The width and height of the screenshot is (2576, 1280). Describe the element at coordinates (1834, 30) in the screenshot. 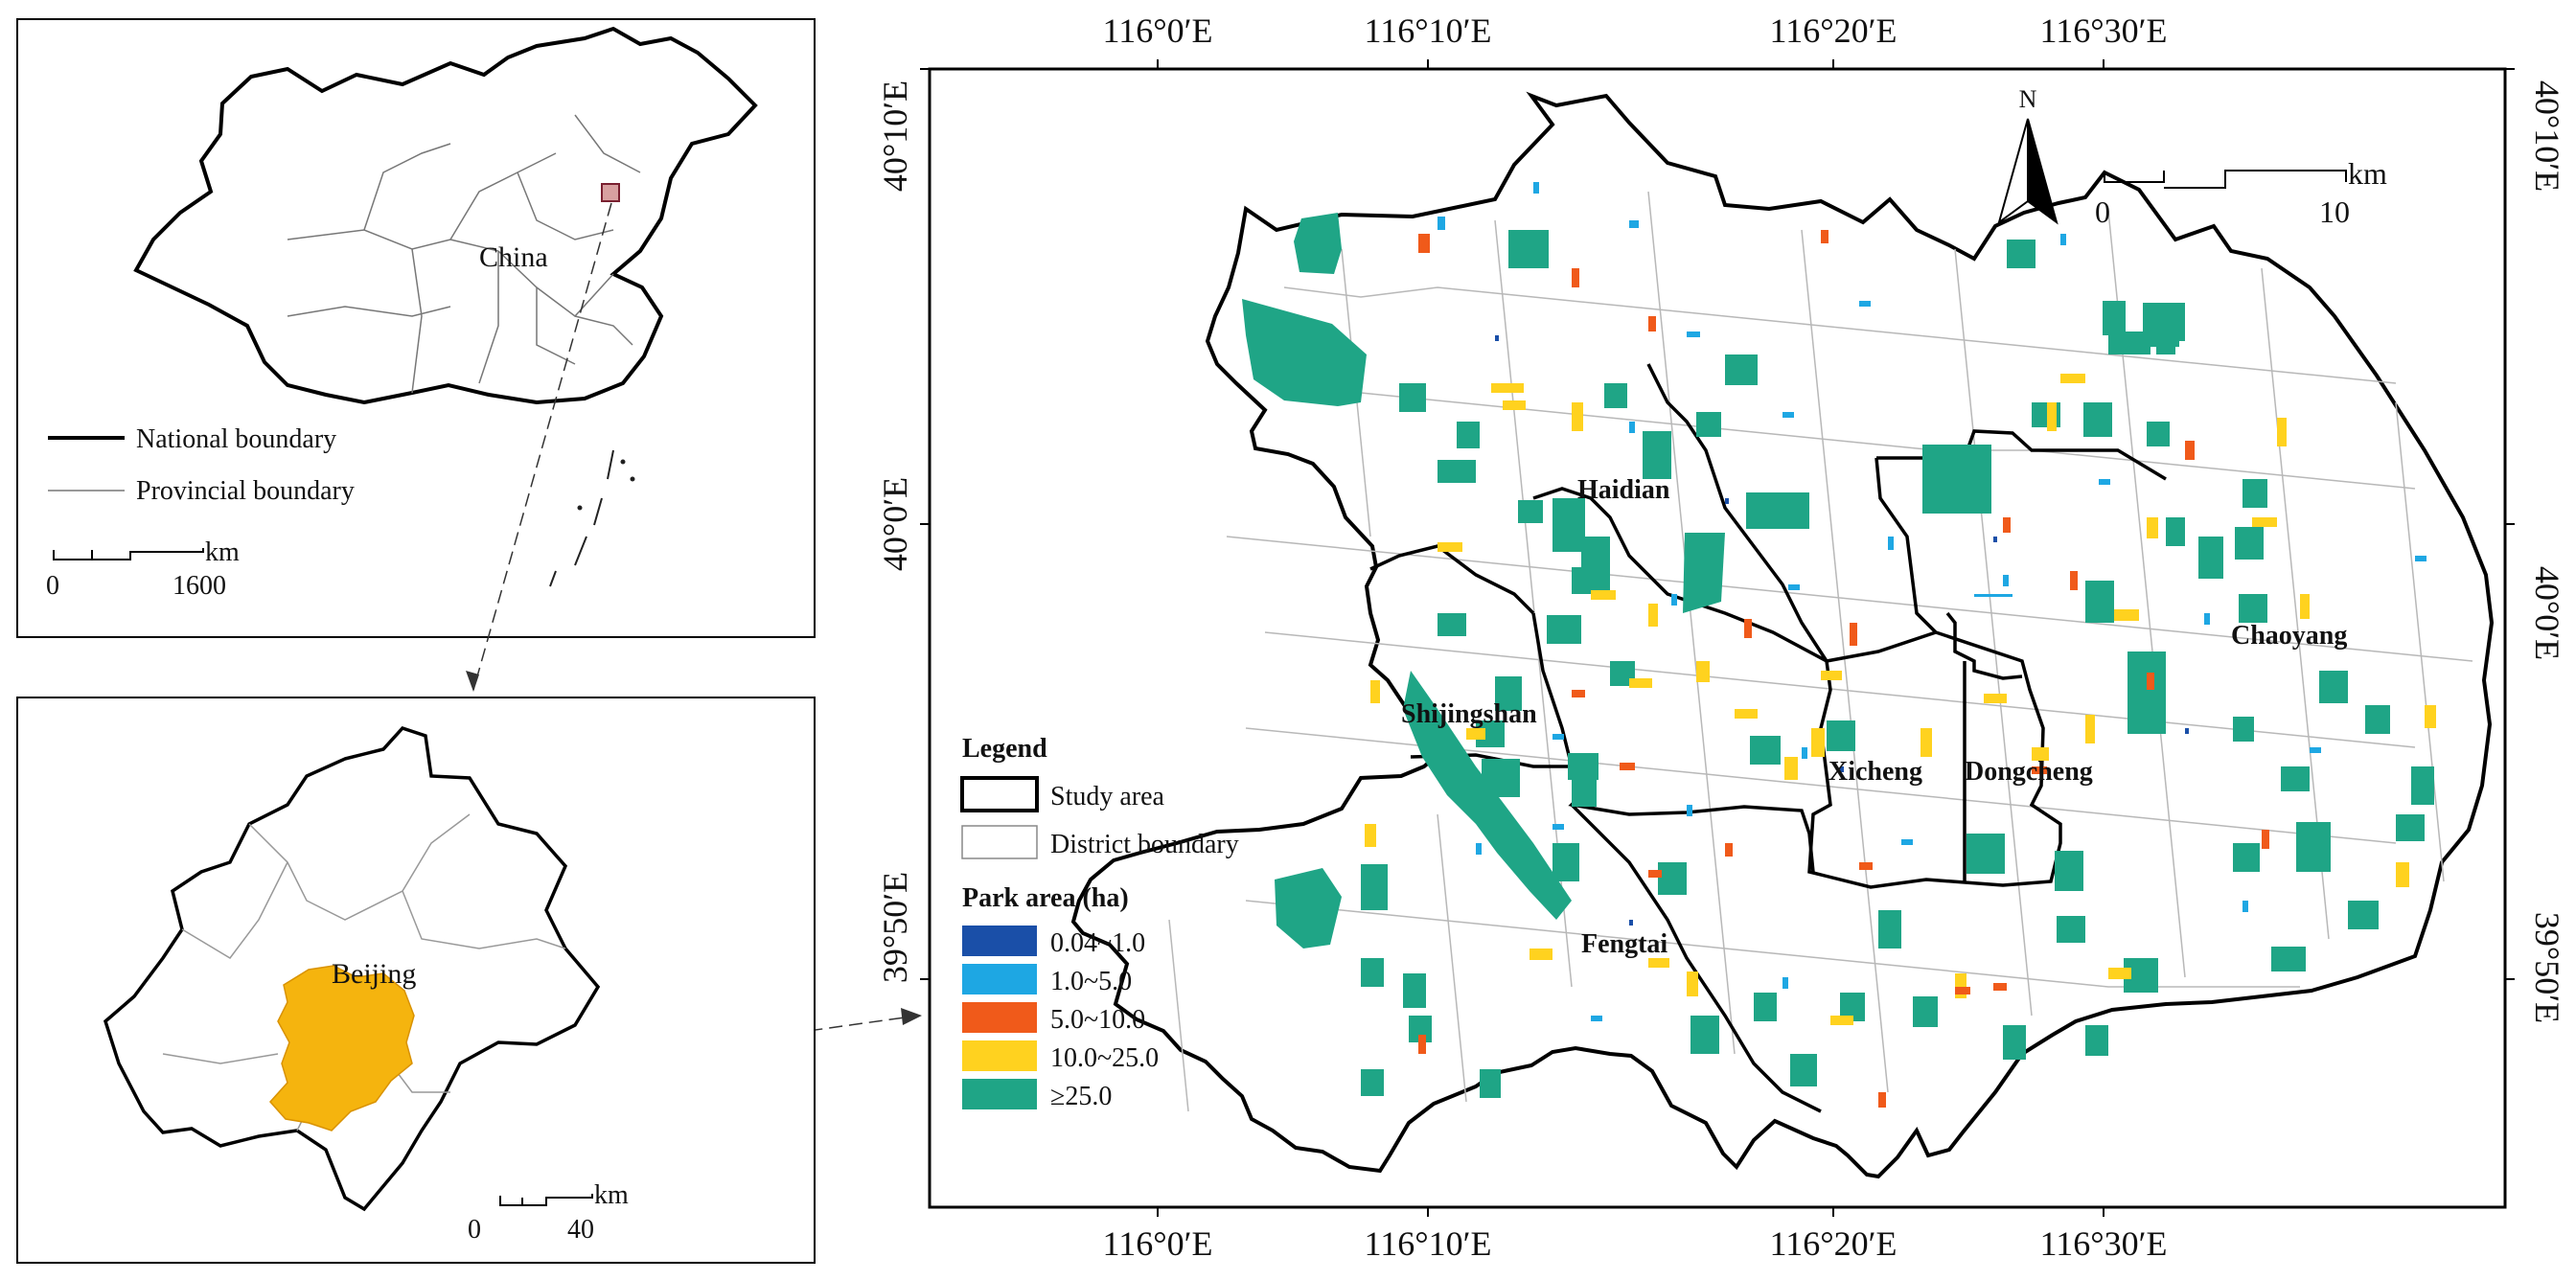

I see `top-tick-label: 116°20′E` at that location.